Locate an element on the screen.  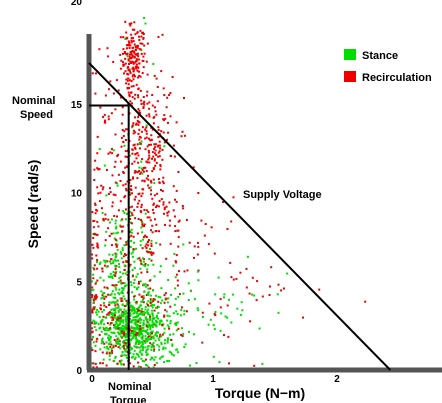
y-tick-label: 5 is located at coordinates (79, 282).